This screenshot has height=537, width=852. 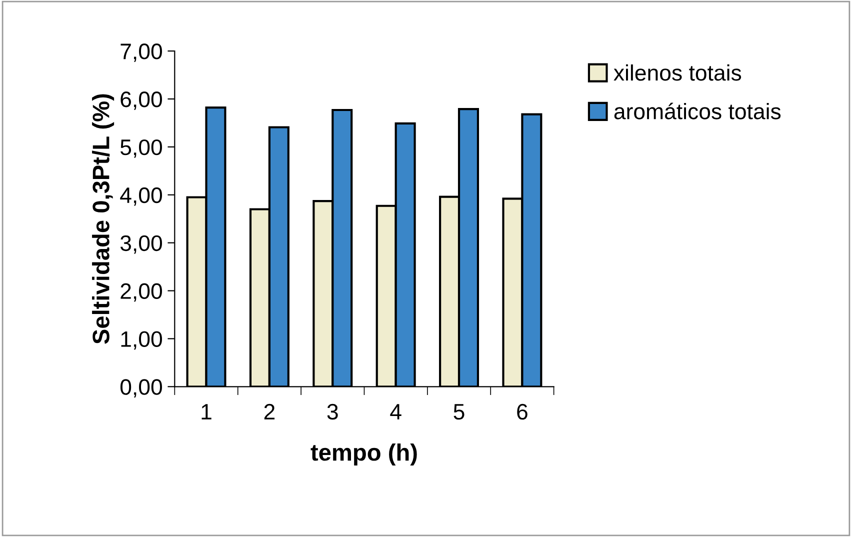 I want to click on x-tick-label: 2, so click(x=269, y=412).